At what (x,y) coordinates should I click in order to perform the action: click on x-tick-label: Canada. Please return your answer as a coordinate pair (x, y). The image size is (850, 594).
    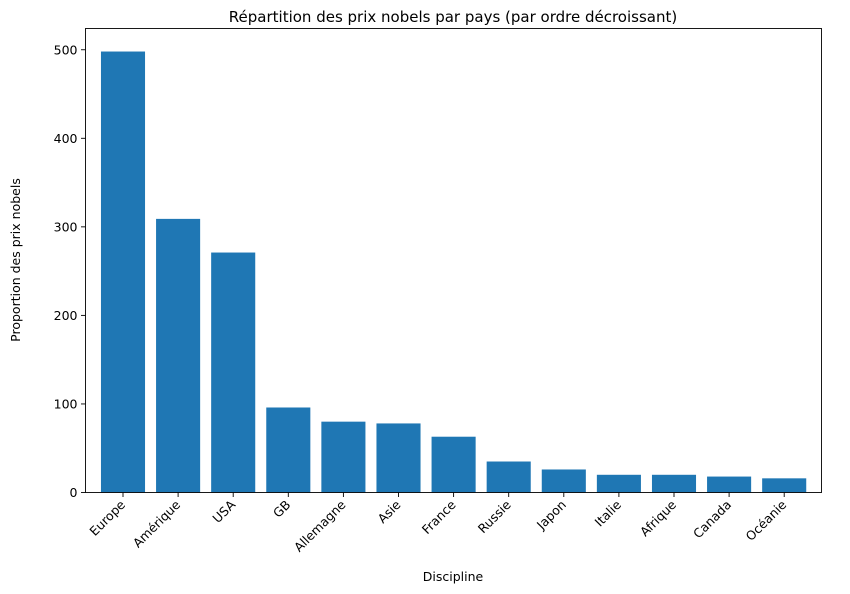
    Looking at the image, I should click on (712, 519).